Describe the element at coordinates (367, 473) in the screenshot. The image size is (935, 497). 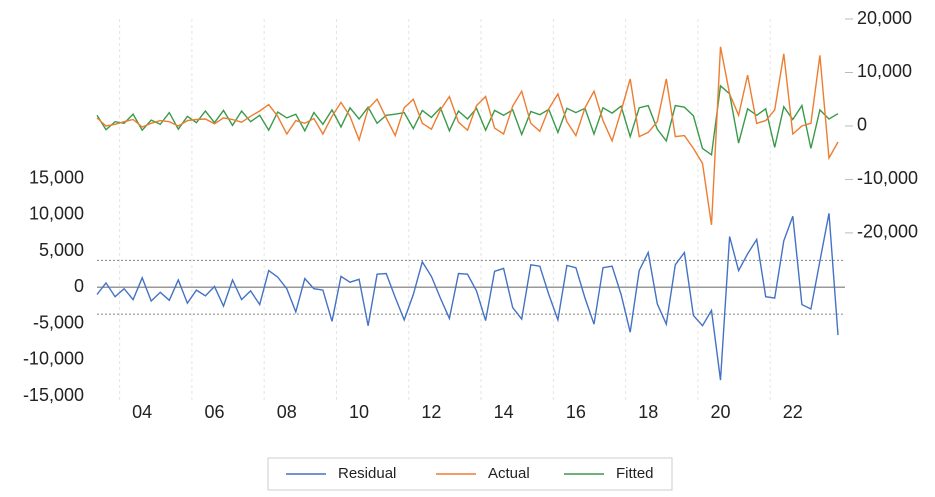
I see `legend-label: Residual` at that location.